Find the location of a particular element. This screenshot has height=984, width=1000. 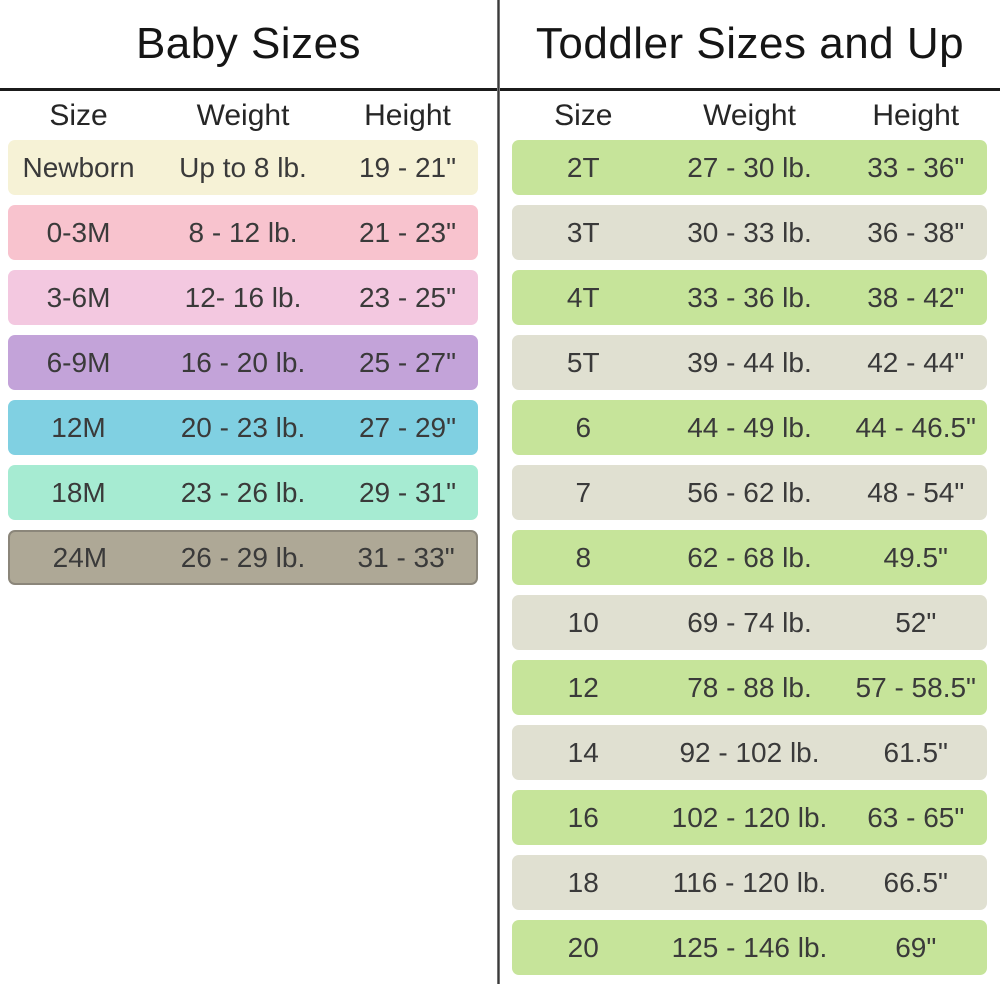

height-cell: 25 - 27" is located at coordinates (407, 362).